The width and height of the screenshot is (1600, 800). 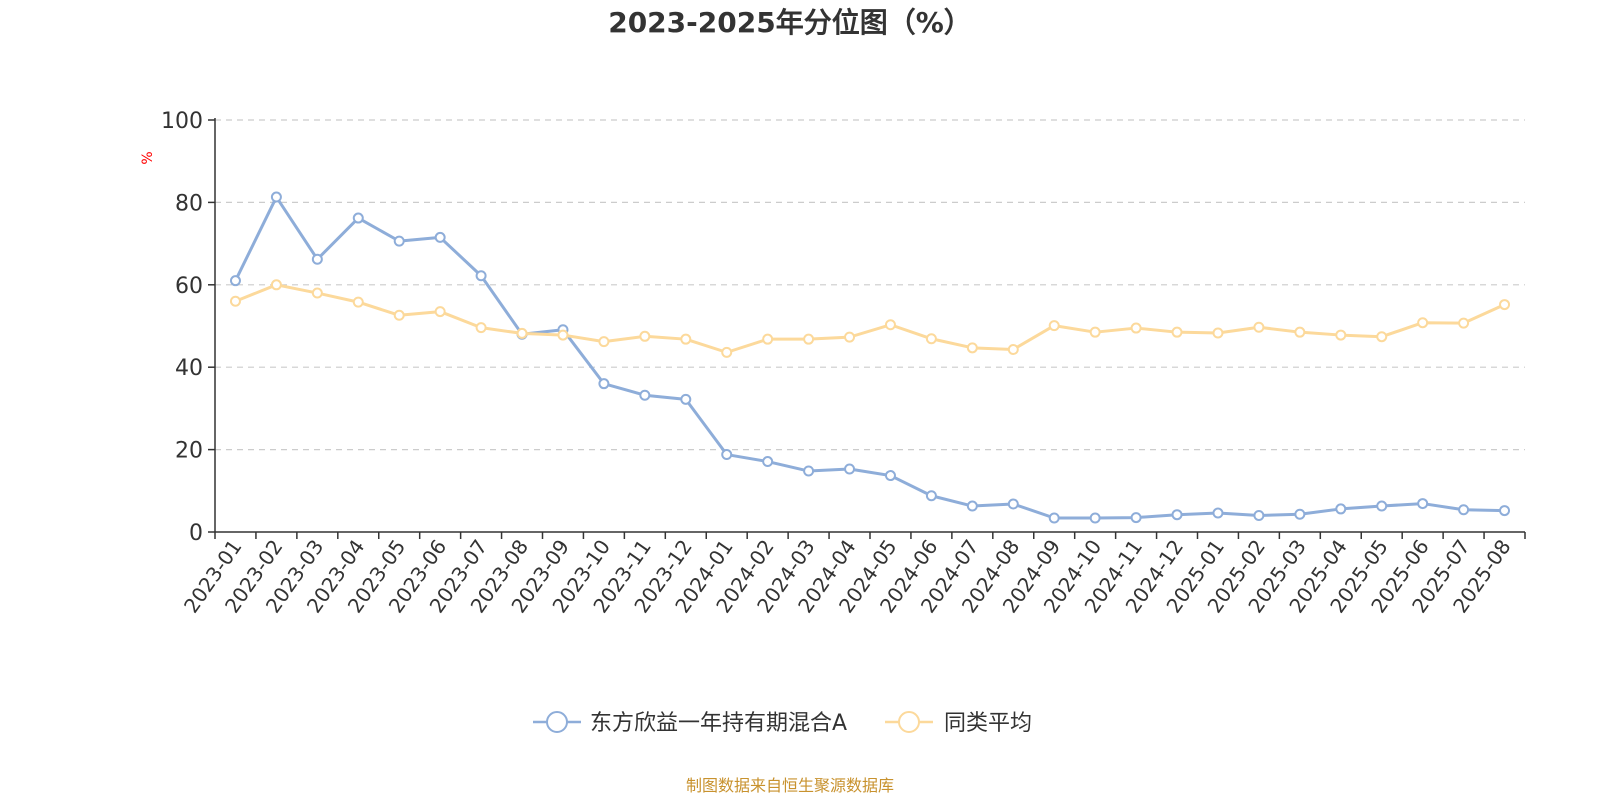 What do you see at coordinates (988, 723) in the screenshot?
I see `legend-label: 同类平均` at bounding box center [988, 723].